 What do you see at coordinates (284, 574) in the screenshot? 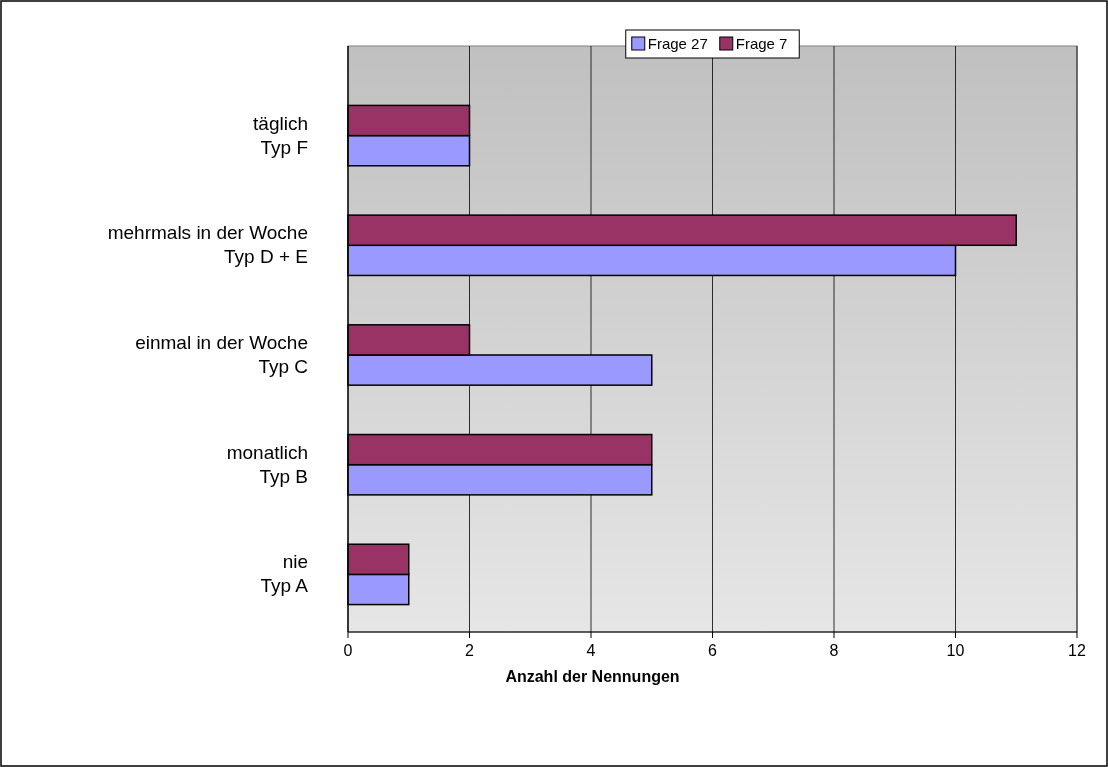
I see `y-tick-label: nie Typ A` at bounding box center [284, 574].